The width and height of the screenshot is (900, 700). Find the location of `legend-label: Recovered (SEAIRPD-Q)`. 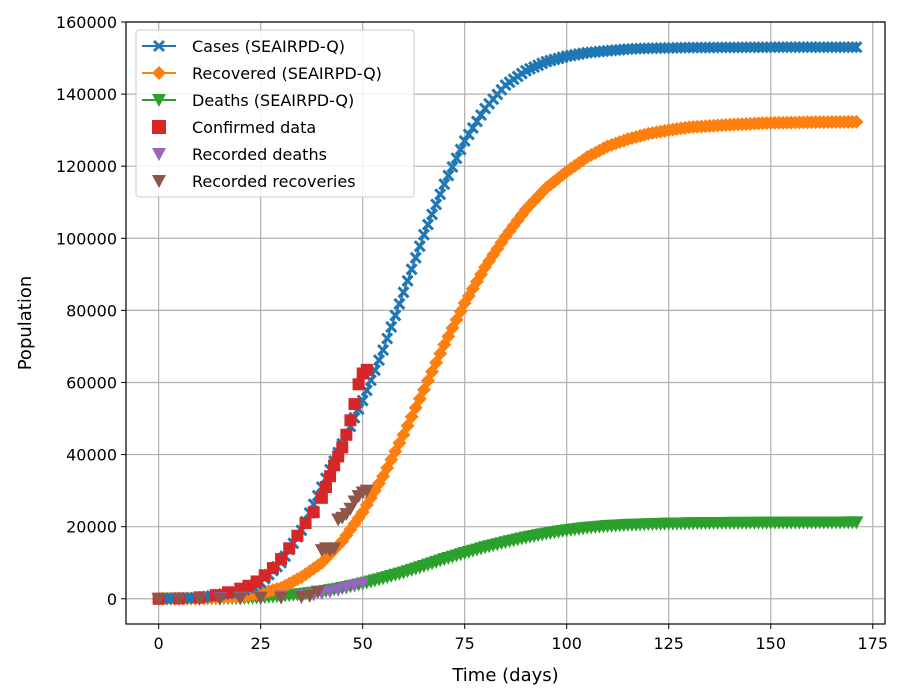

legend-label: Recovered (SEAIRPD-Q) is located at coordinates (287, 73).